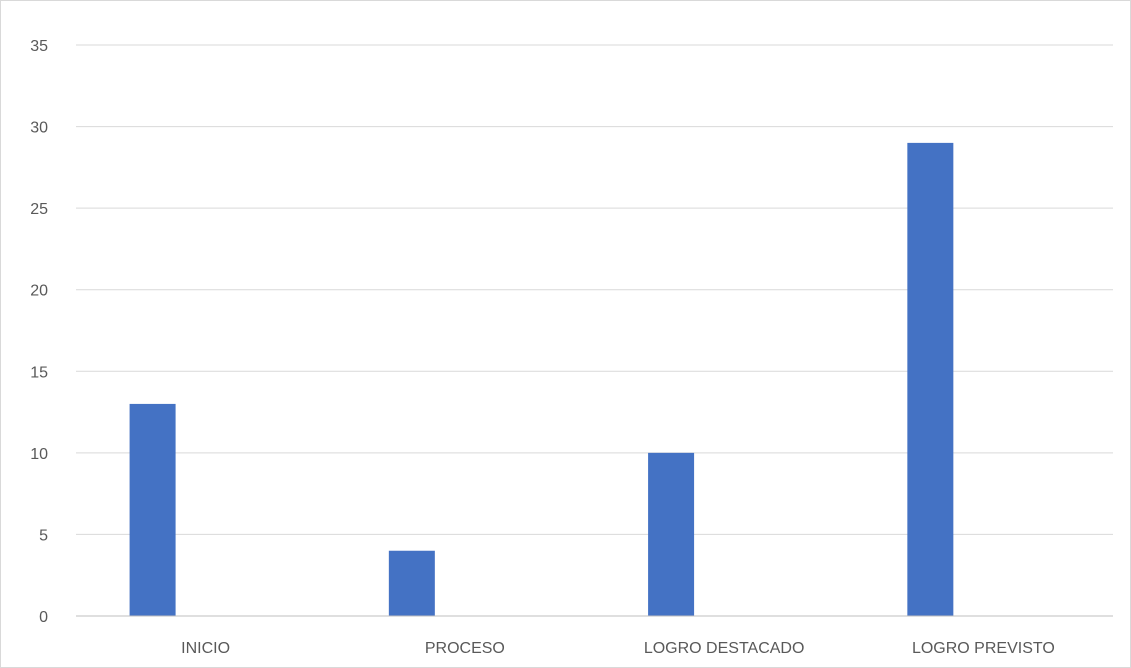 The width and height of the screenshot is (1131, 668). I want to click on bar-inicio, so click(152, 509).